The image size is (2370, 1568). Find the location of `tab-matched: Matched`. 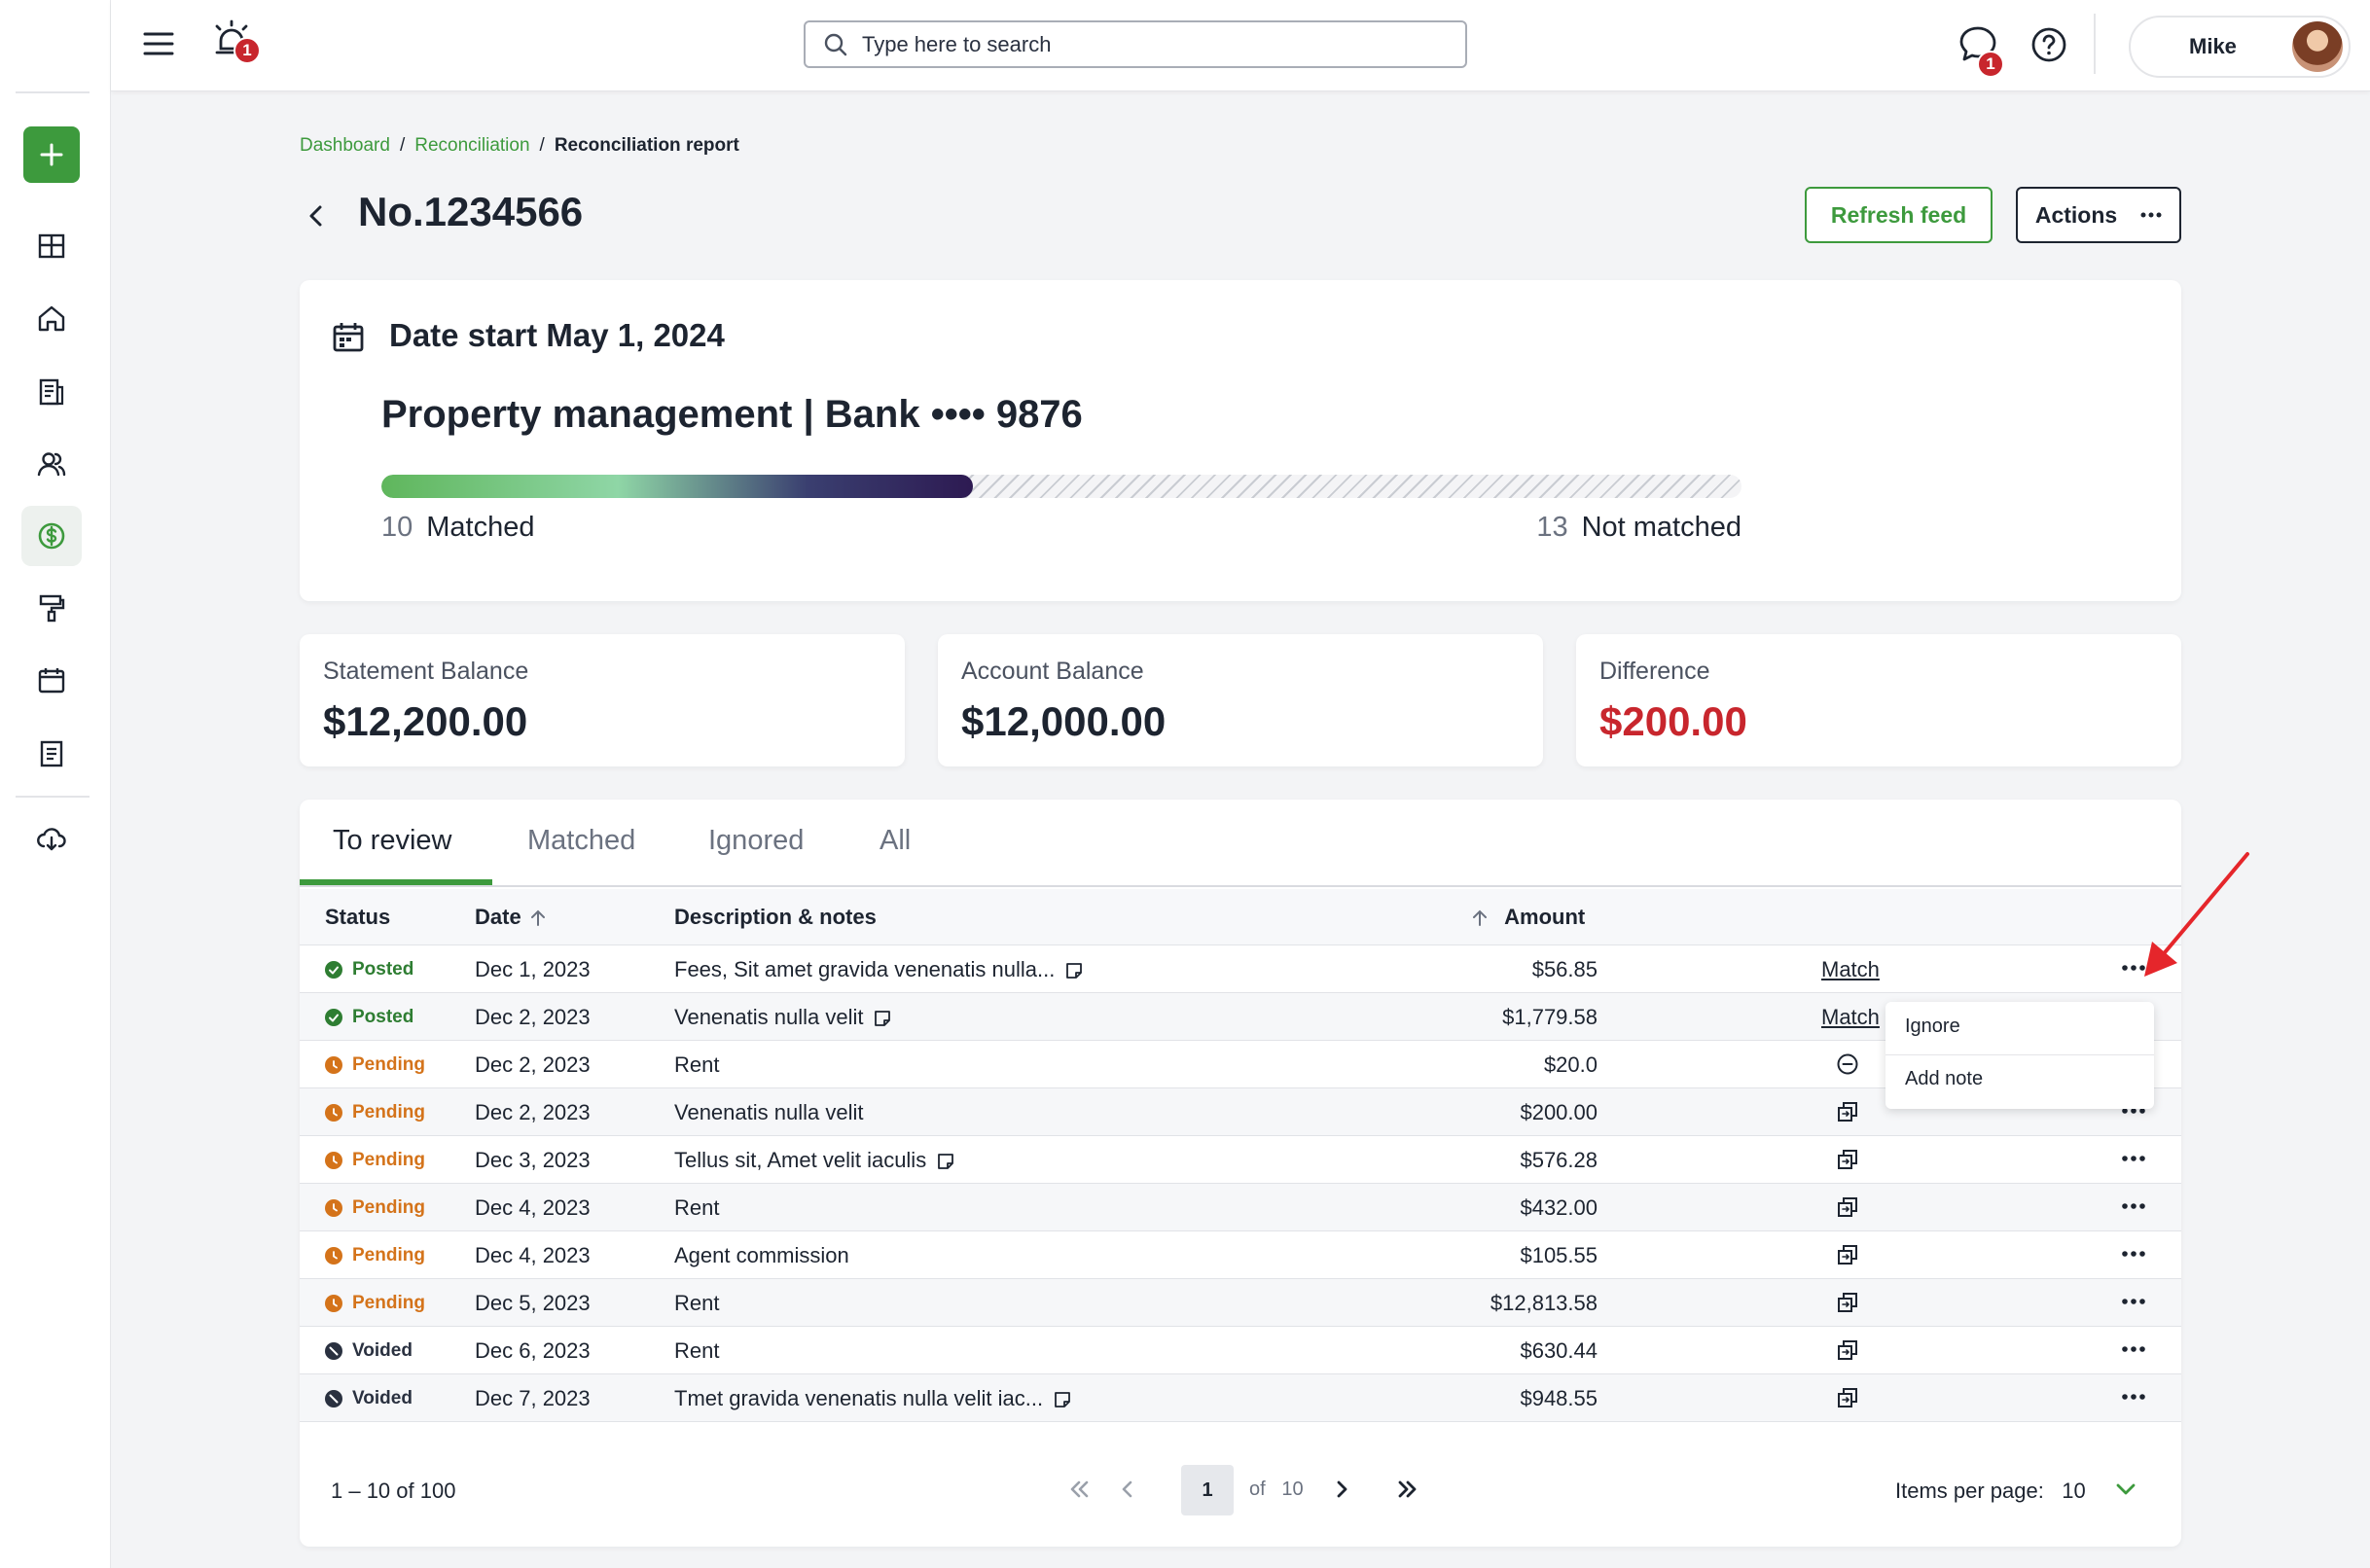

tab-matched: Matched is located at coordinates (581, 840).